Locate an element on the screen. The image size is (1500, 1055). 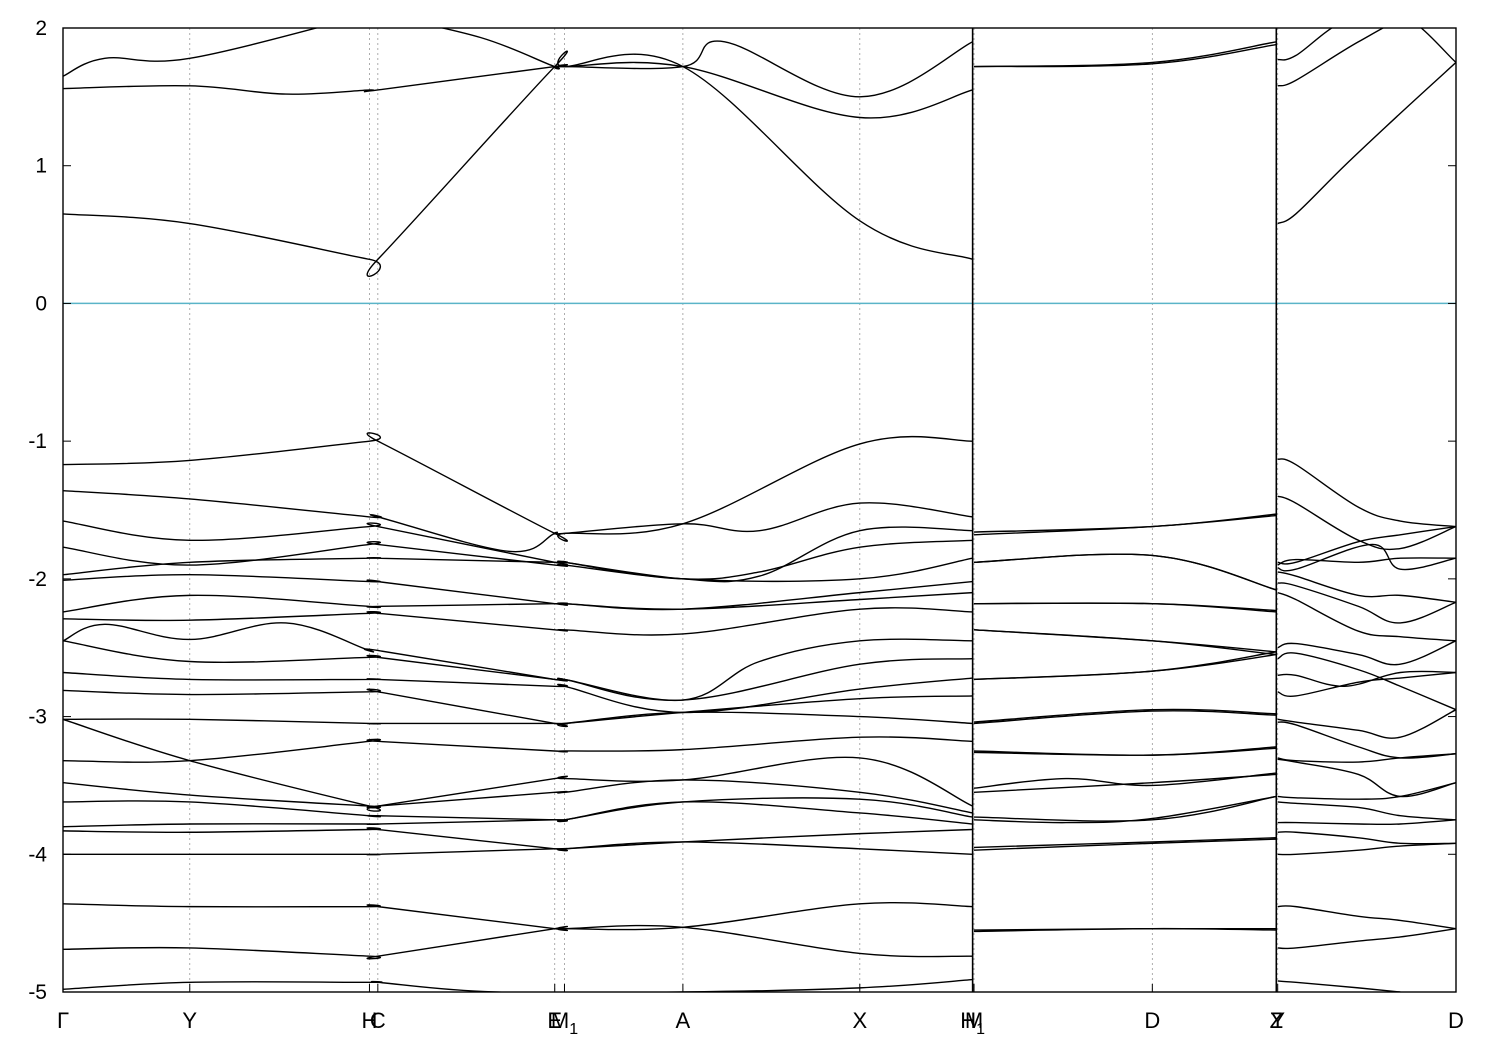
kpoint-label-main: E is located at coordinates (554, 1020).